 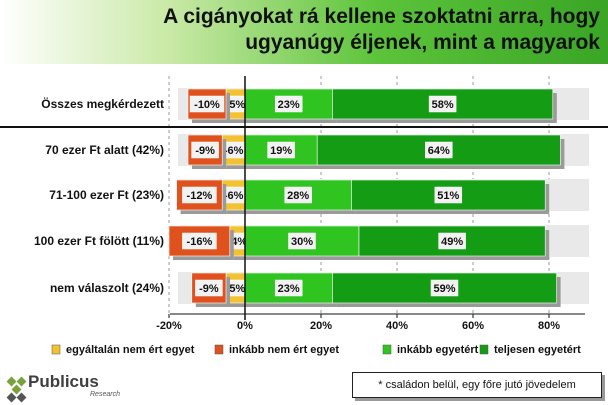 I want to click on title-line-2: ugyanúgy éljenek, mint a magyarok, so click(x=422, y=42).